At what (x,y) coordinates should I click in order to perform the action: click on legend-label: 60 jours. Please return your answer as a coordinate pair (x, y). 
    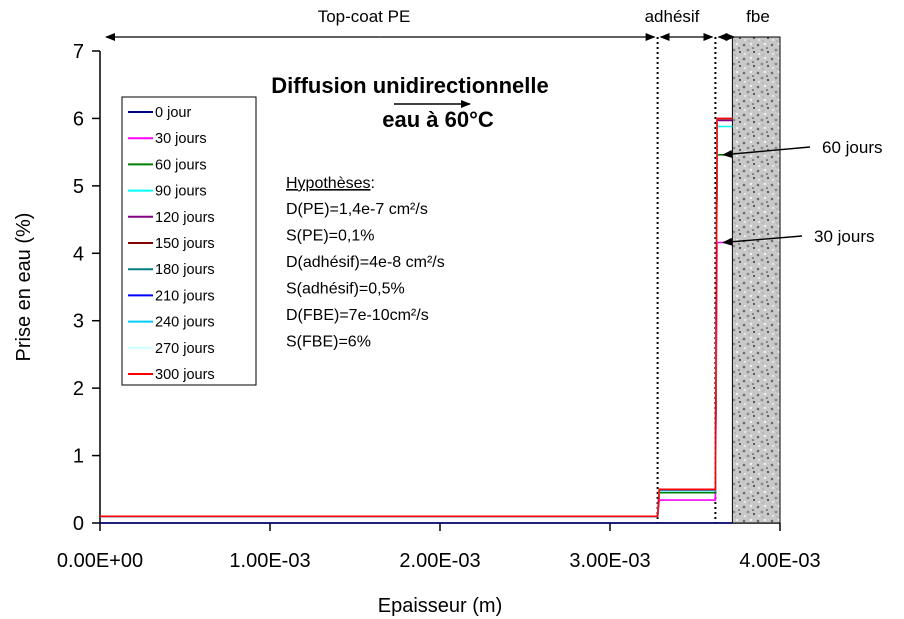
    Looking at the image, I should click on (181, 165).